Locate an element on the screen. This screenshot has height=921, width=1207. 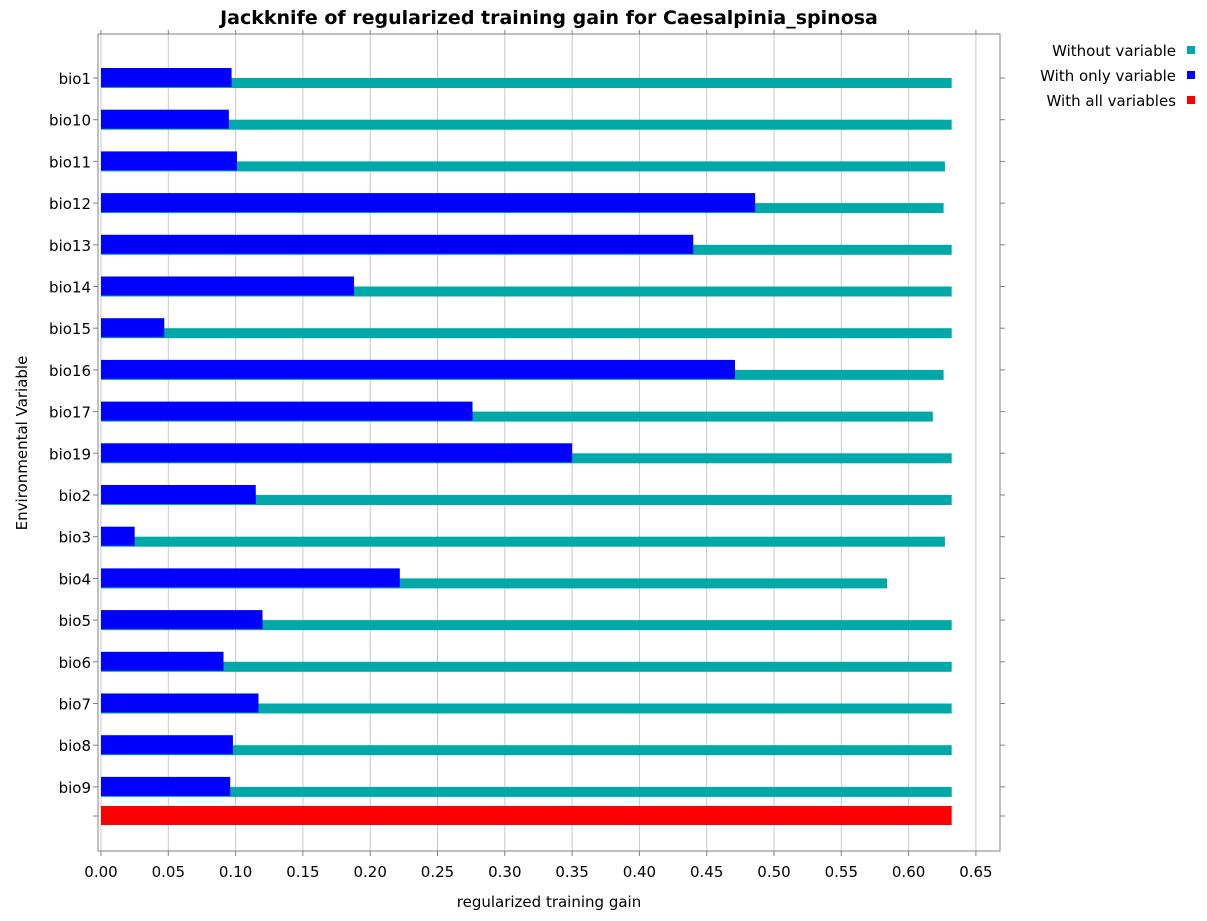
x-tick-label: 0.35 is located at coordinates (571, 872).